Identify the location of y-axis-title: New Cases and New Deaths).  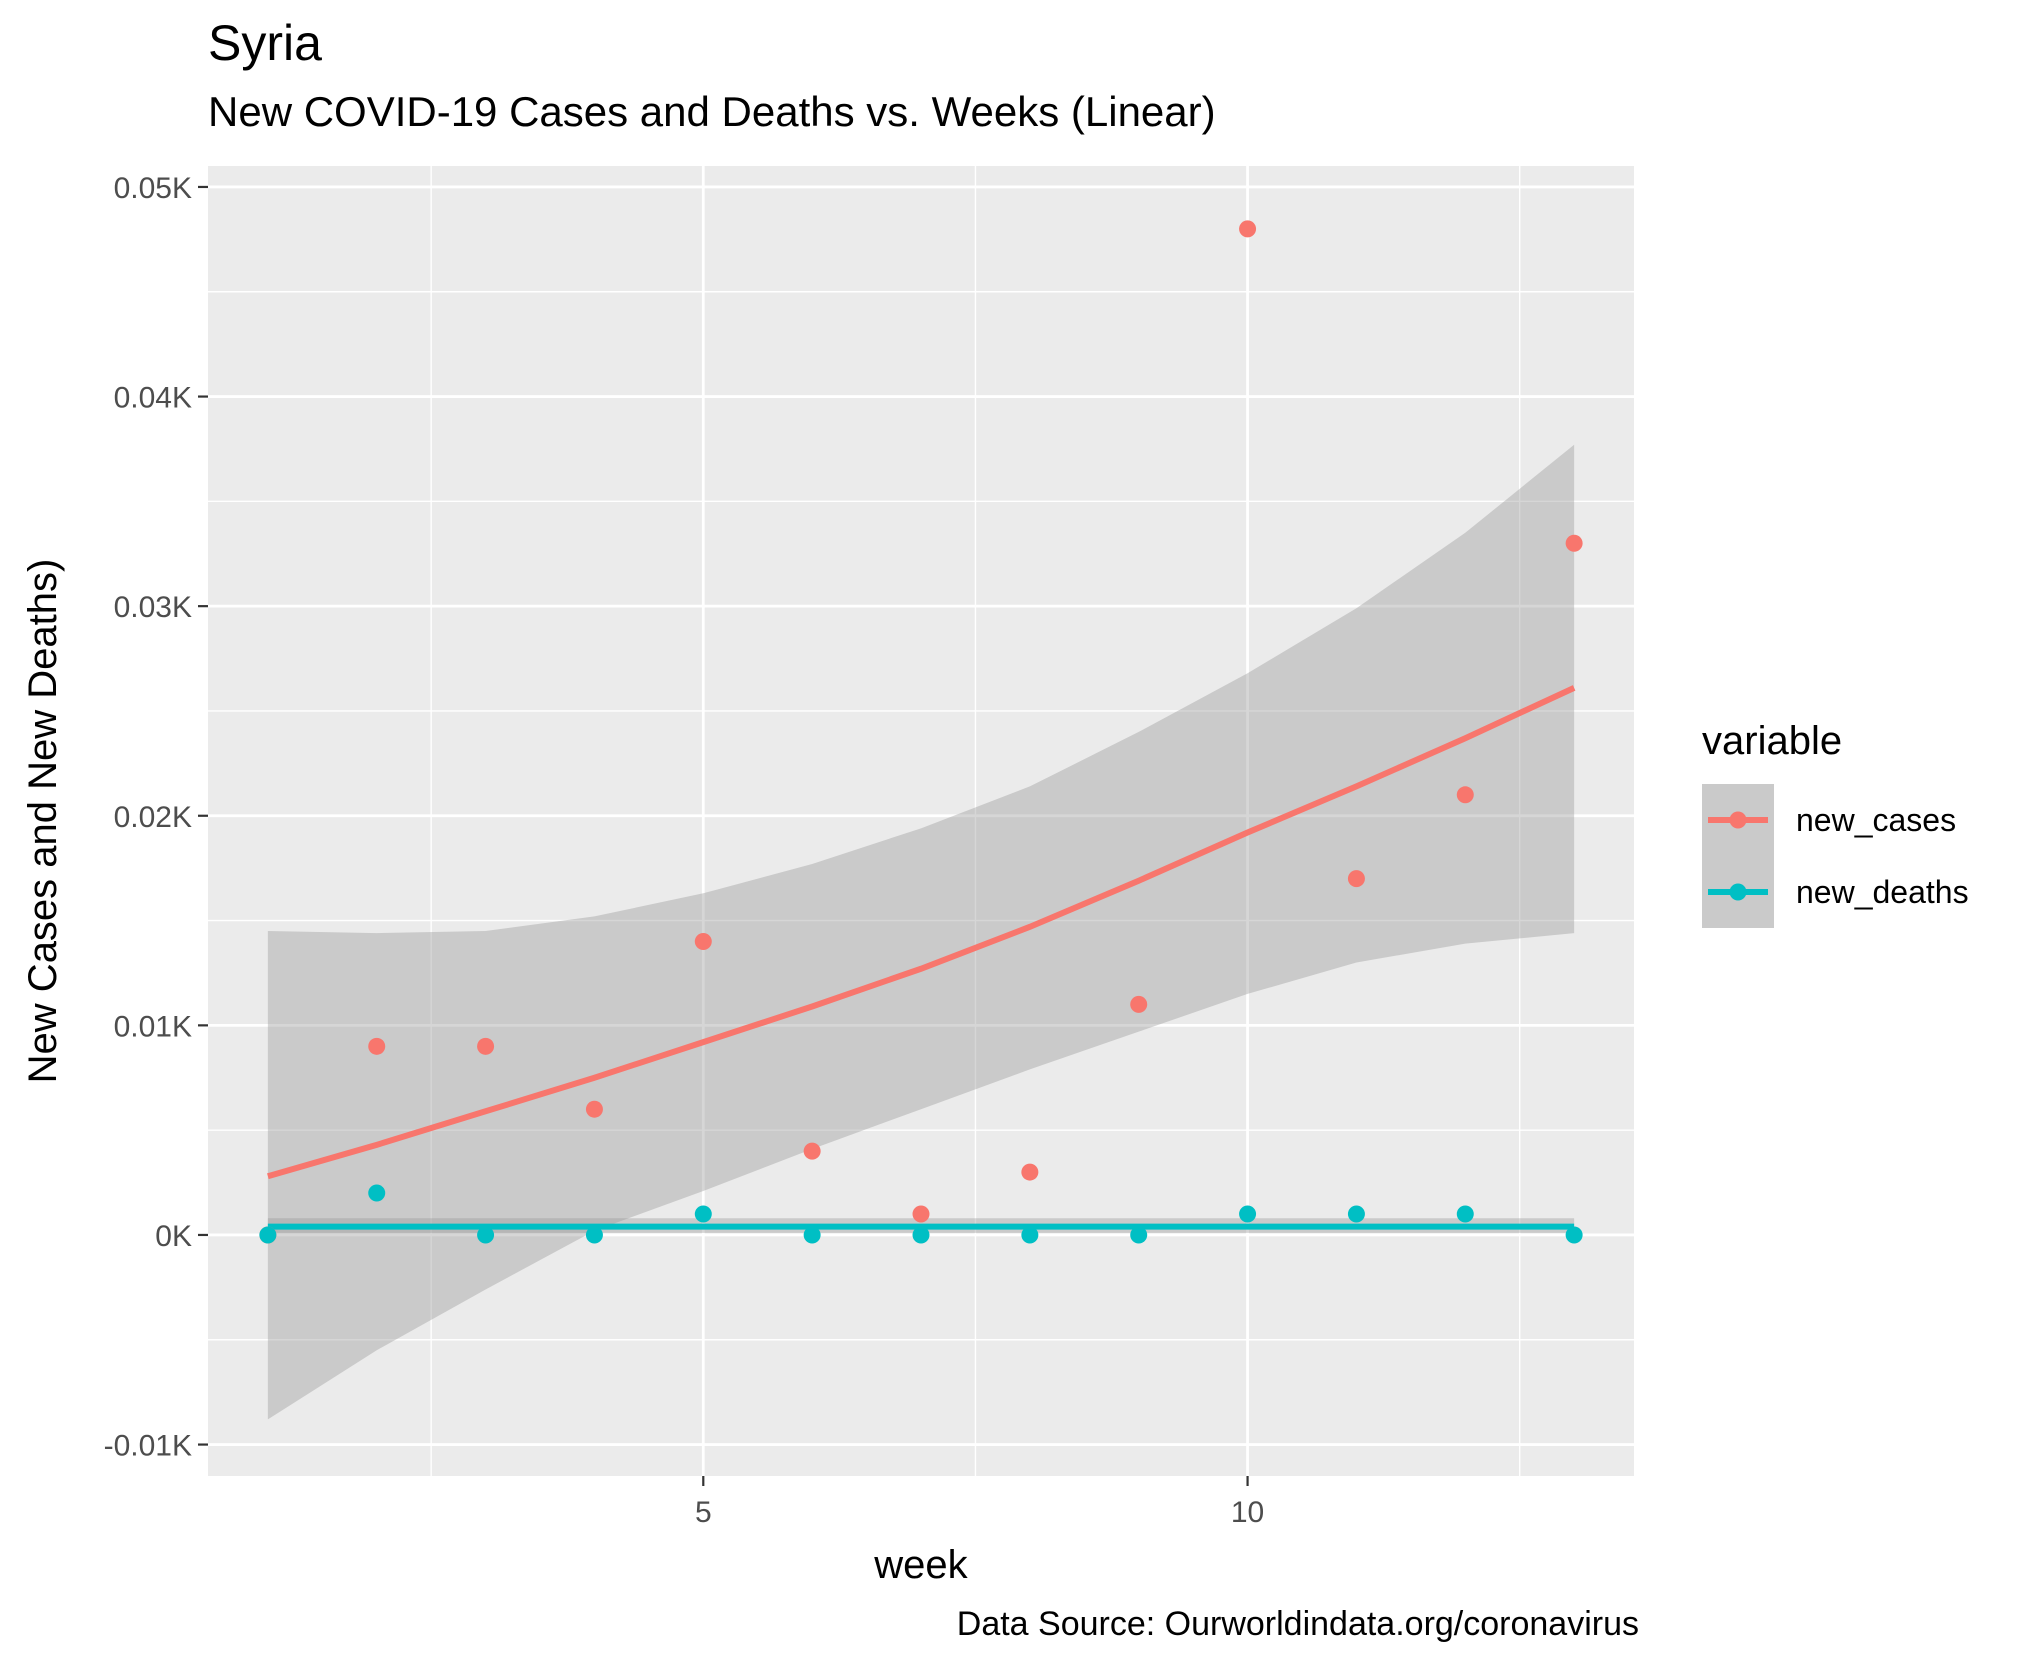
(43, 821).